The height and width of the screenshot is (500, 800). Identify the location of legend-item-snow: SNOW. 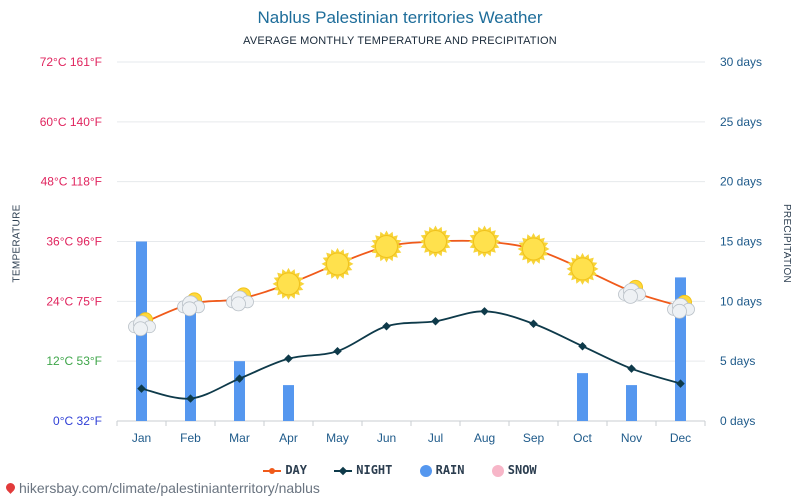
(514, 470).